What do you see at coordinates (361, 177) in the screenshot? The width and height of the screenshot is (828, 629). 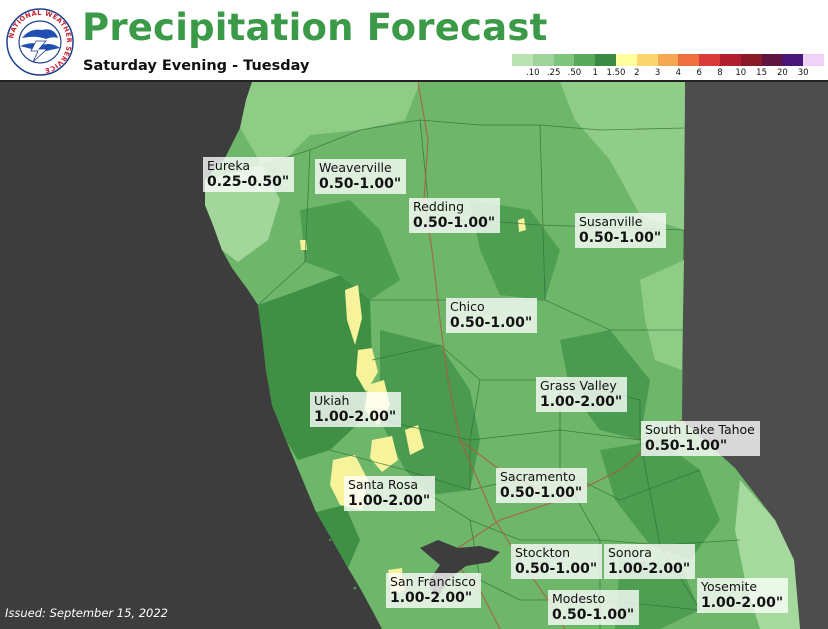 I see `location-label-weaverville: Weaverville 0.50-1.00"` at bounding box center [361, 177].